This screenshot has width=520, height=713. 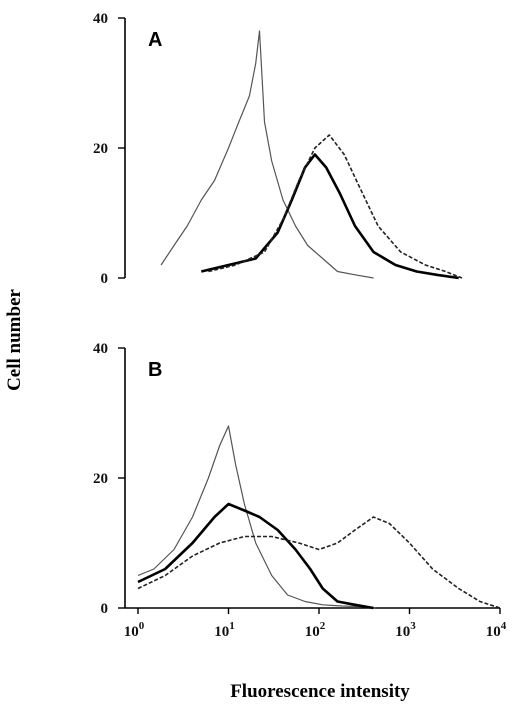 What do you see at coordinates (496, 630) in the screenshot?
I see `x-tick-label-4: 10⁴` at bounding box center [496, 630].